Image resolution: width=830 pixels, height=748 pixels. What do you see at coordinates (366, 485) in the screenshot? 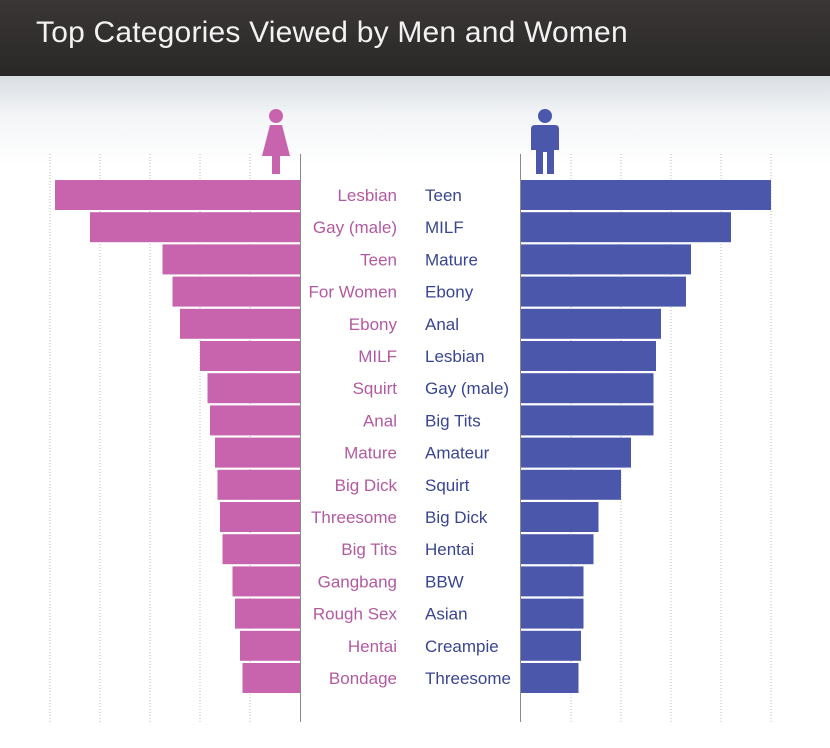
I see `women-category-label: Big Dick` at bounding box center [366, 485].